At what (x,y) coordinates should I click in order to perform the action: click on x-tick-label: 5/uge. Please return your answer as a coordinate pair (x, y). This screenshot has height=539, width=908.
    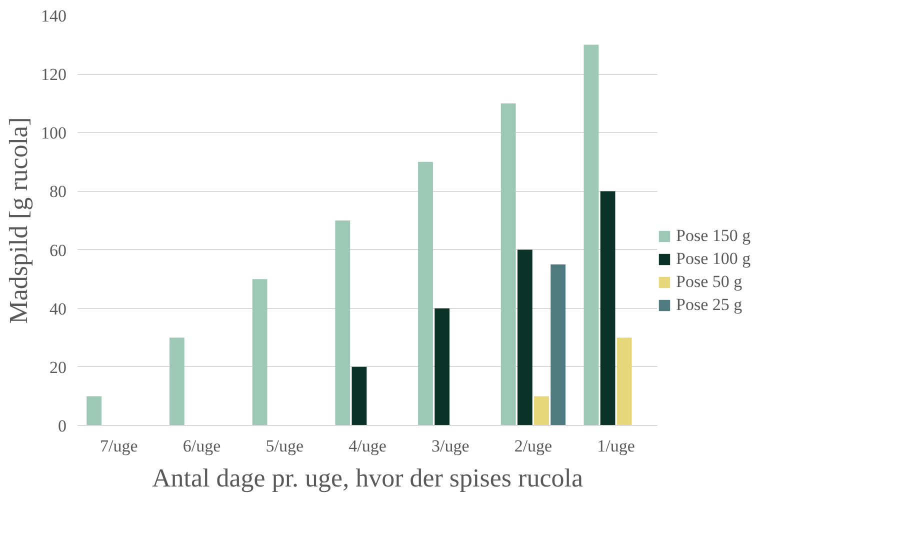
    Looking at the image, I should click on (285, 446).